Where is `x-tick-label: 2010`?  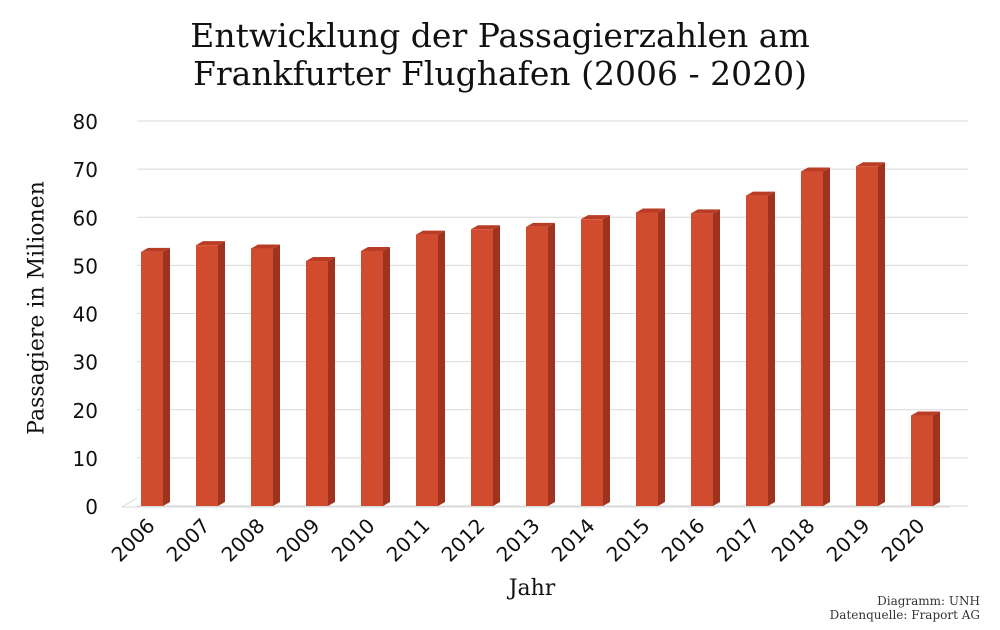 x-tick-label: 2010 is located at coordinates (353, 540).